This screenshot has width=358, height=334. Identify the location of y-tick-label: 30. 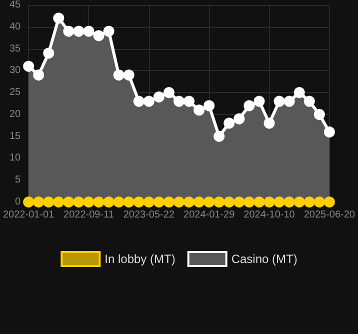
(15, 70).